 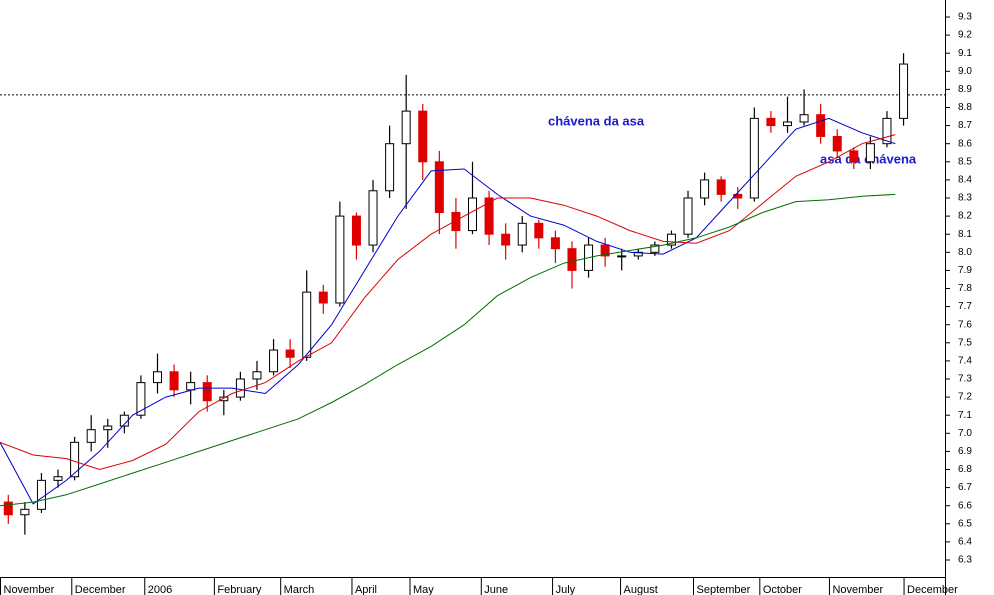 I want to click on y-tick-label: 8.4, so click(x=965, y=180).